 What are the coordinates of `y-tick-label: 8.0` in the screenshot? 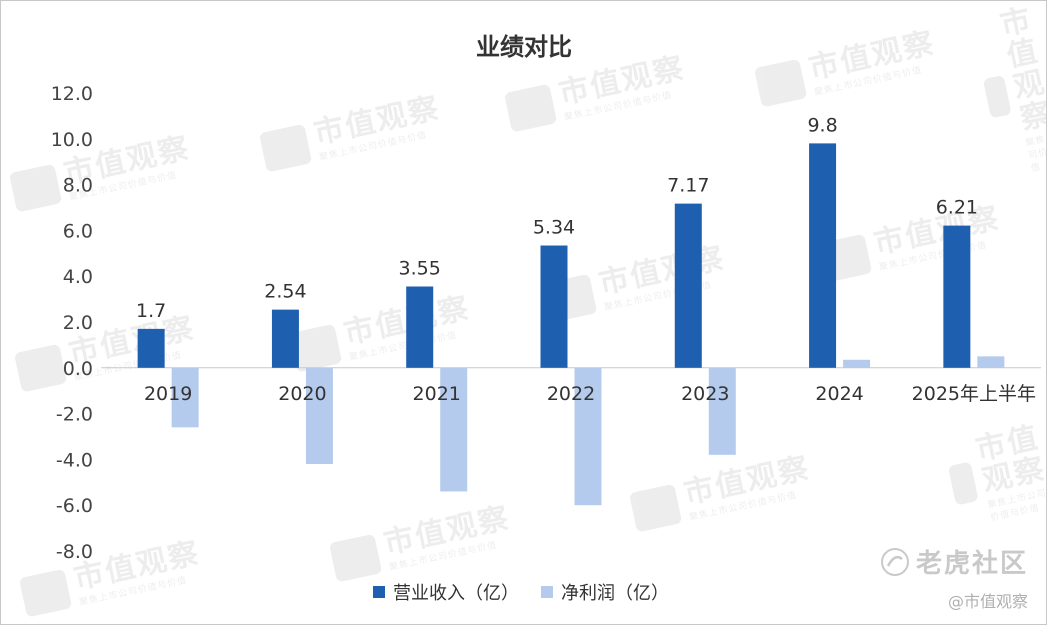 It's located at (78, 186).